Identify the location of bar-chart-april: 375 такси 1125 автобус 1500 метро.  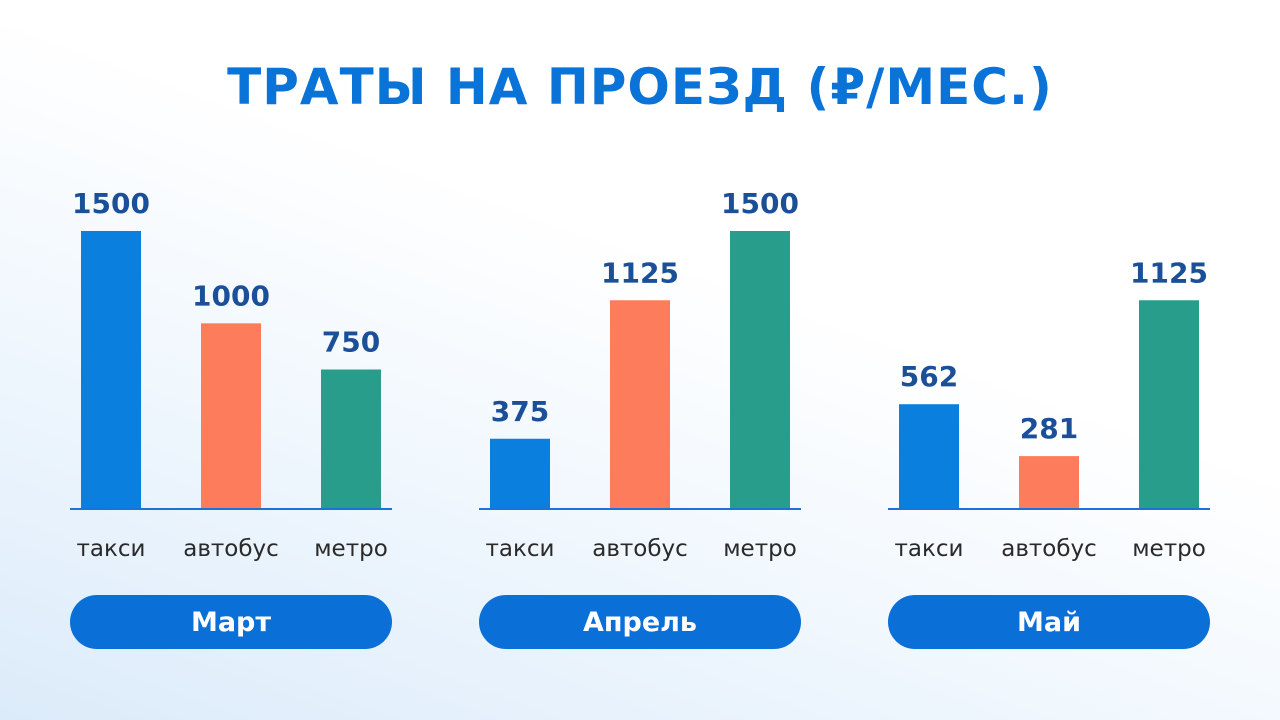
(640, 374).